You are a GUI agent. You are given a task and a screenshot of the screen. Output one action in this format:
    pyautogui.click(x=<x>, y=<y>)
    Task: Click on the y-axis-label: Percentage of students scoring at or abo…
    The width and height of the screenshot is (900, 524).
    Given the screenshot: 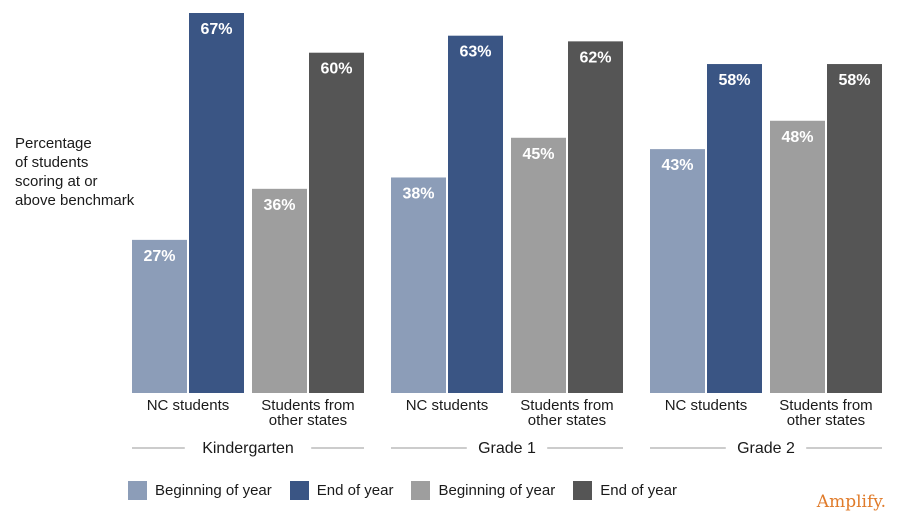 What is the action you would take?
    pyautogui.click(x=75, y=172)
    